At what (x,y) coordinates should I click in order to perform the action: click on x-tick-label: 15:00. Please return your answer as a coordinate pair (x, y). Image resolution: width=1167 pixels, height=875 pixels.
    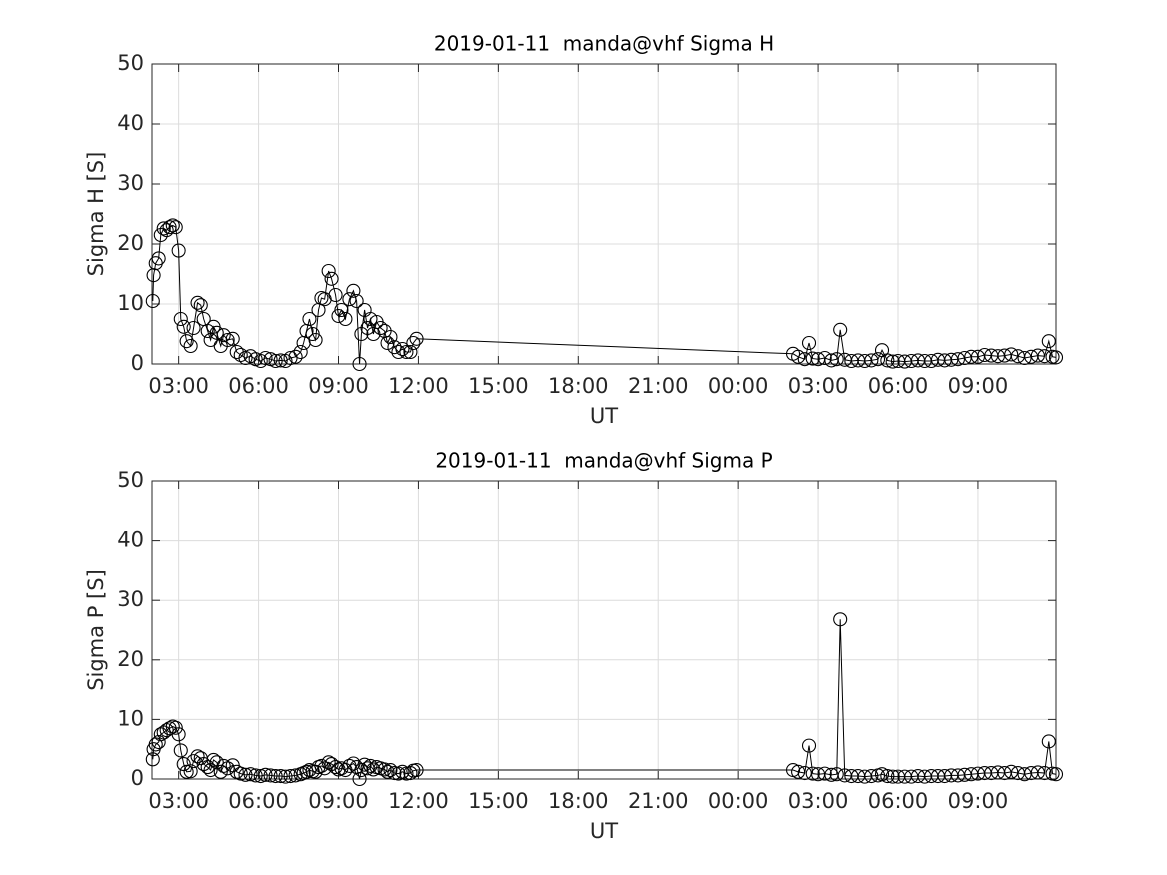
    Looking at the image, I should click on (498, 386).